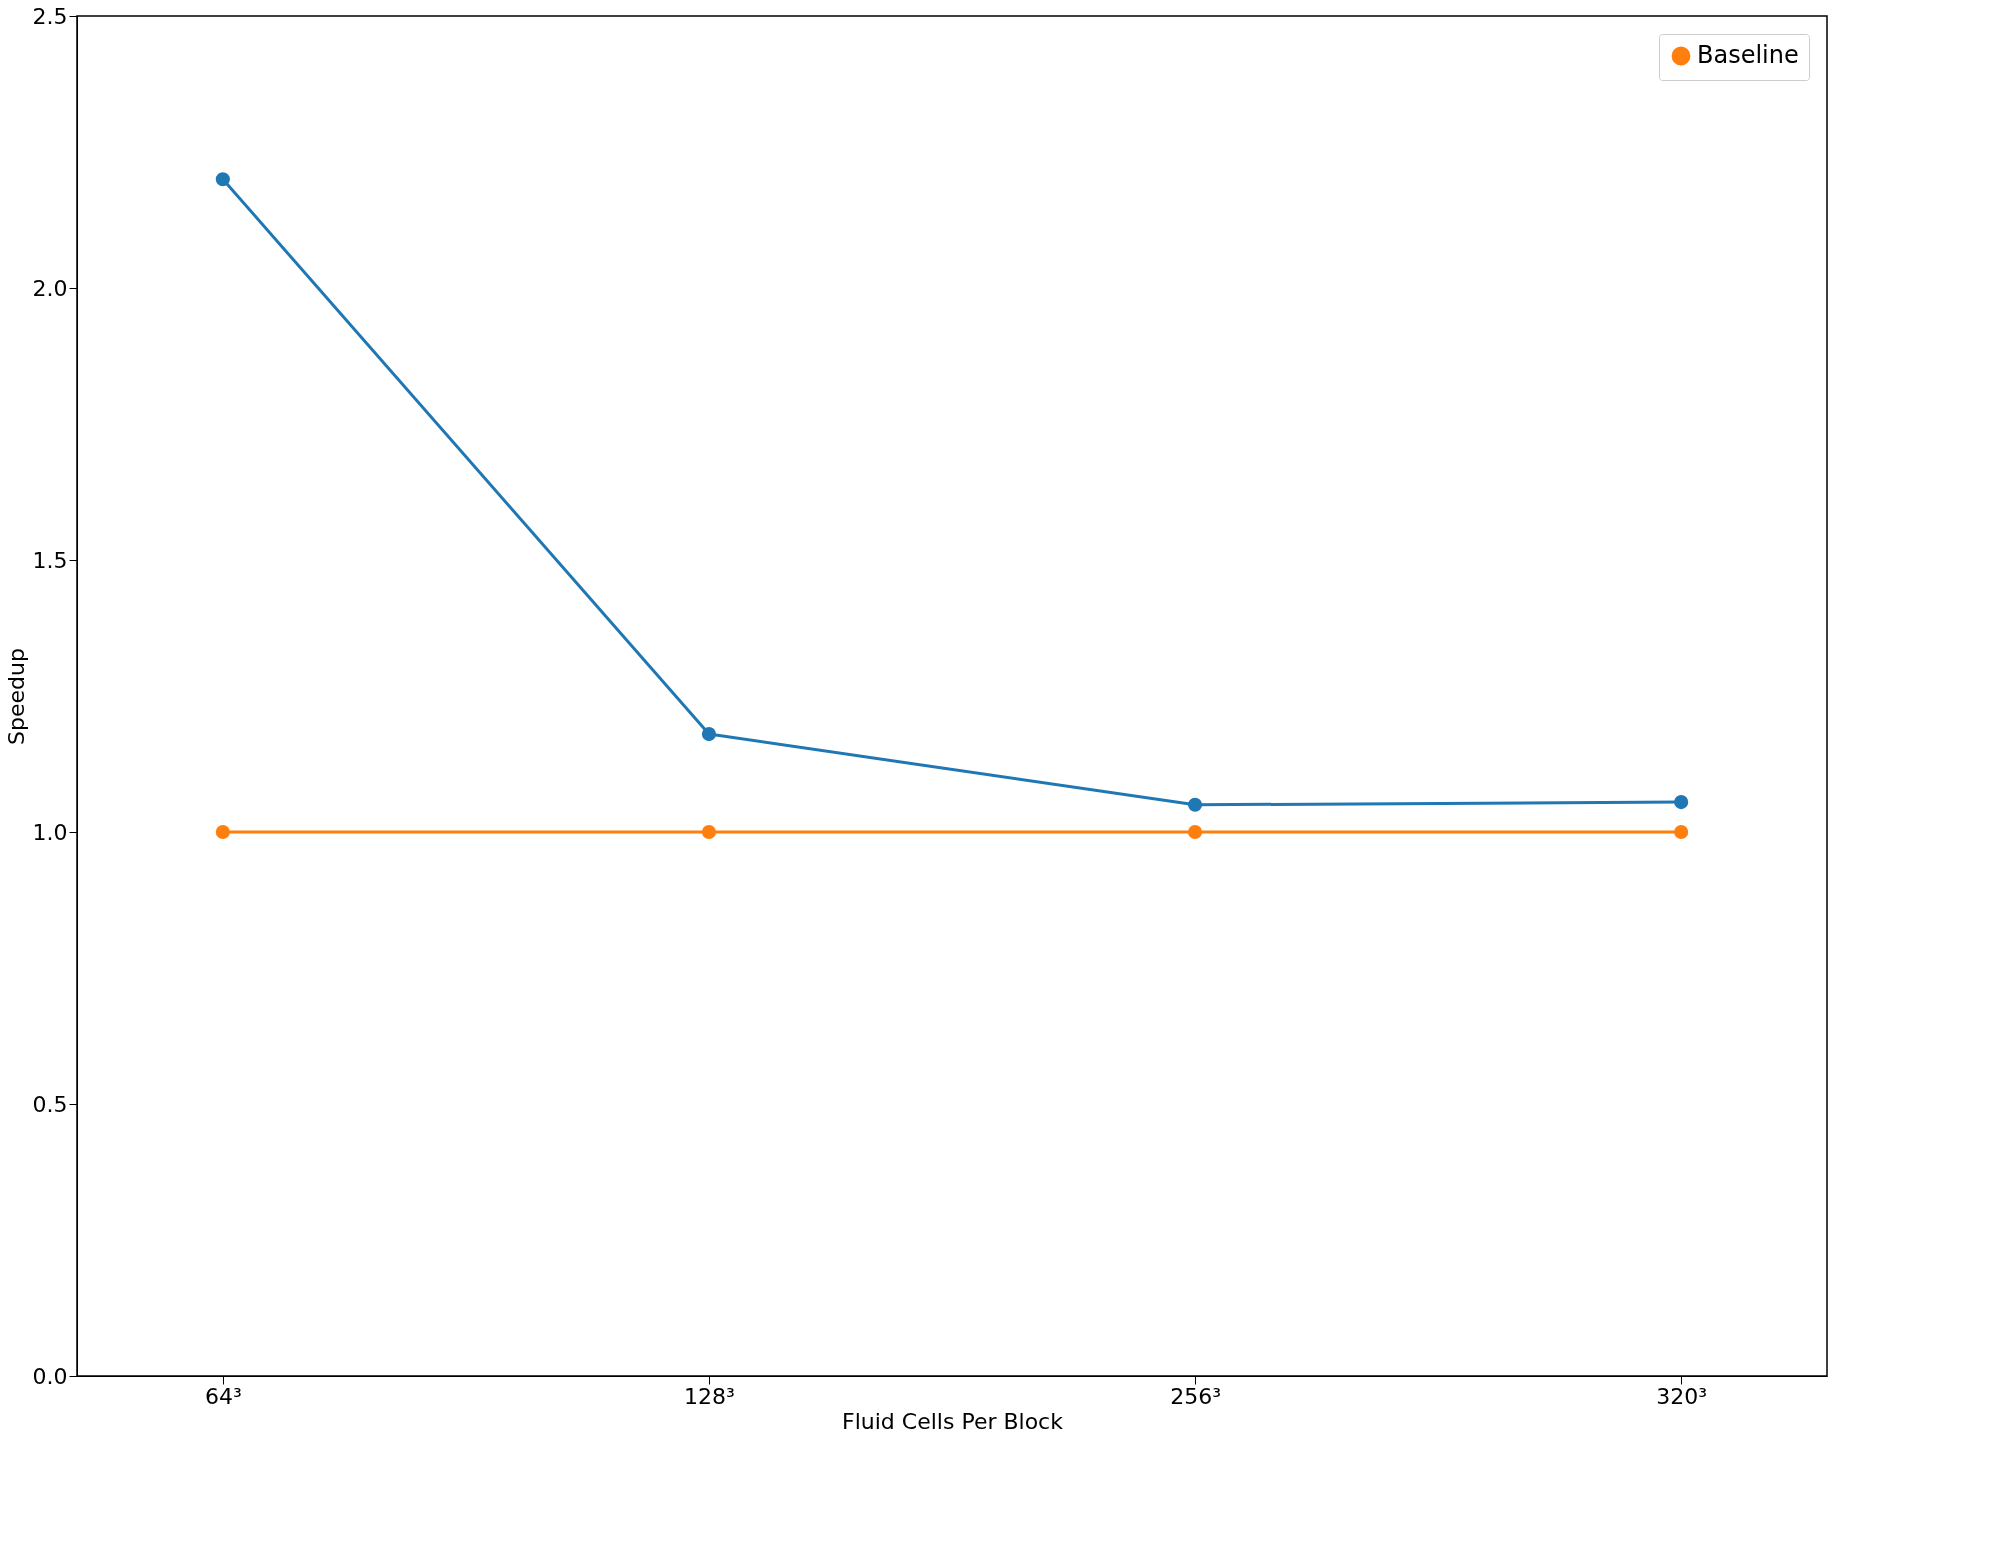  I want to click on x-axis-title: Fluid Cells Per Block, so click(953, 1421).